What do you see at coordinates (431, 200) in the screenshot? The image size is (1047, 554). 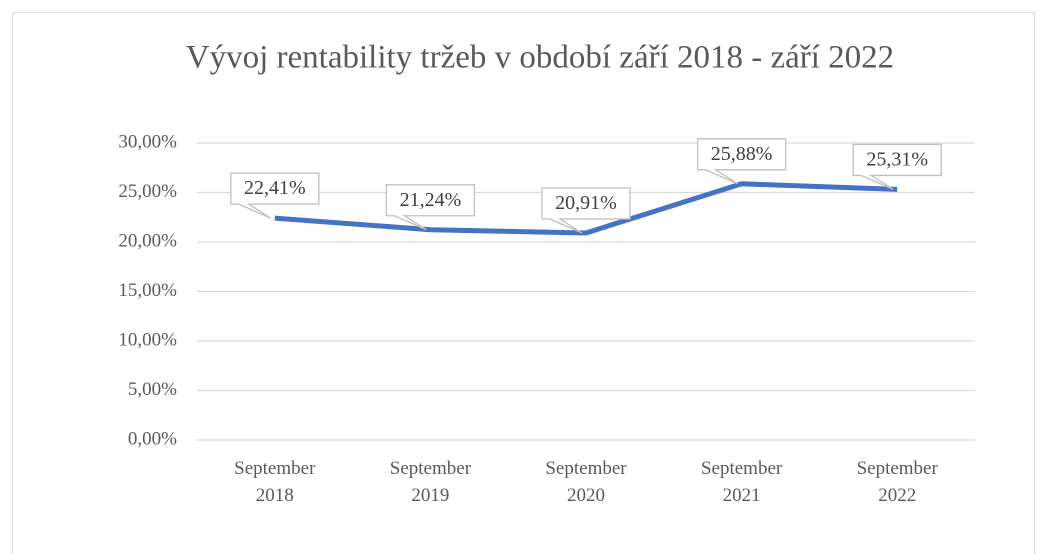 I see `data-label: 21,24%` at bounding box center [431, 200].